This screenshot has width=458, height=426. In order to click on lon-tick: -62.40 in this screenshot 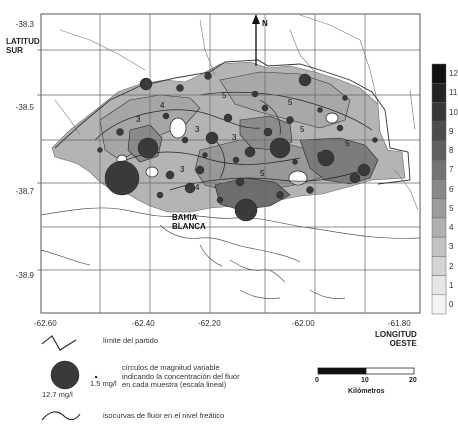, I will do `click(143, 323)`.